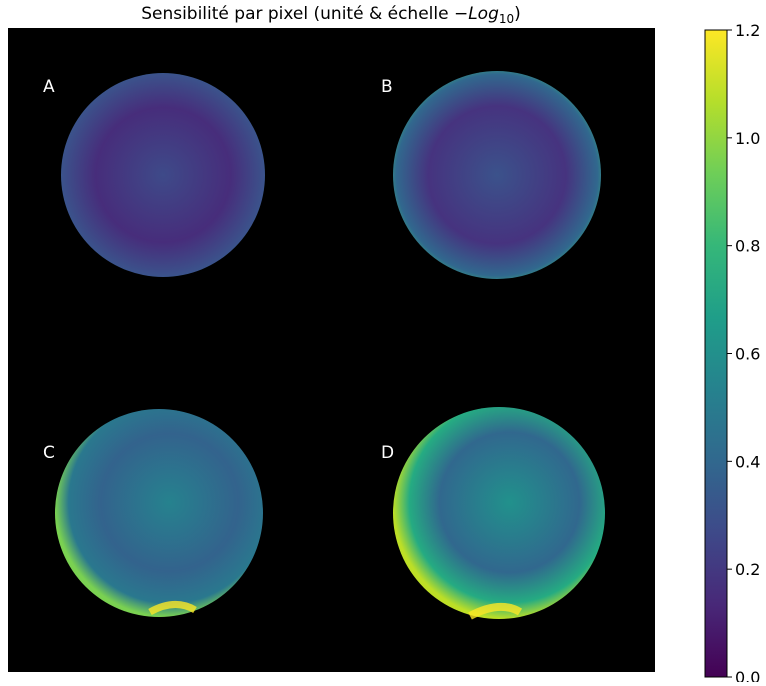 The height and width of the screenshot is (686, 766). What do you see at coordinates (716, 353) in the screenshot?
I see `colorbar` at bounding box center [716, 353].